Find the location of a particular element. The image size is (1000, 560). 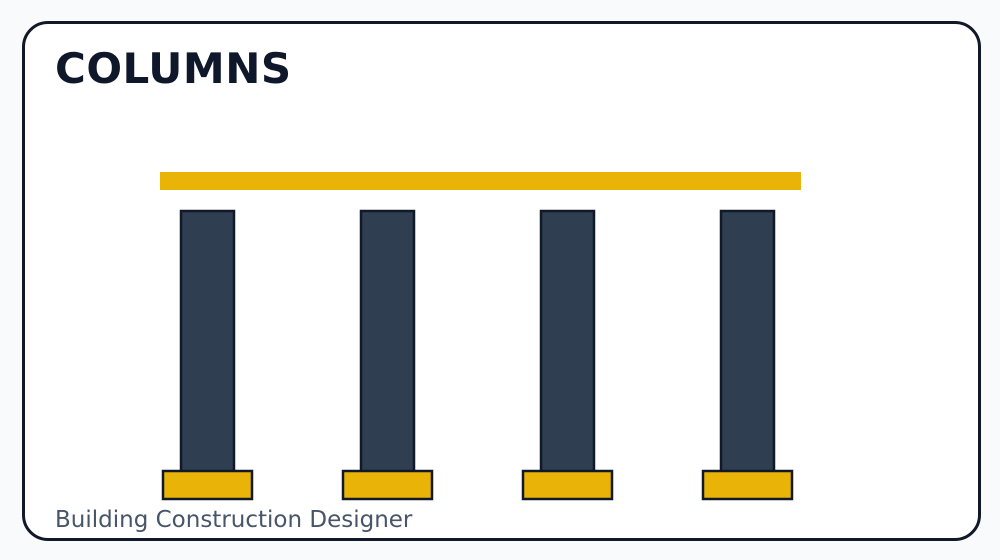

top-beam is located at coordinates (480, 181).